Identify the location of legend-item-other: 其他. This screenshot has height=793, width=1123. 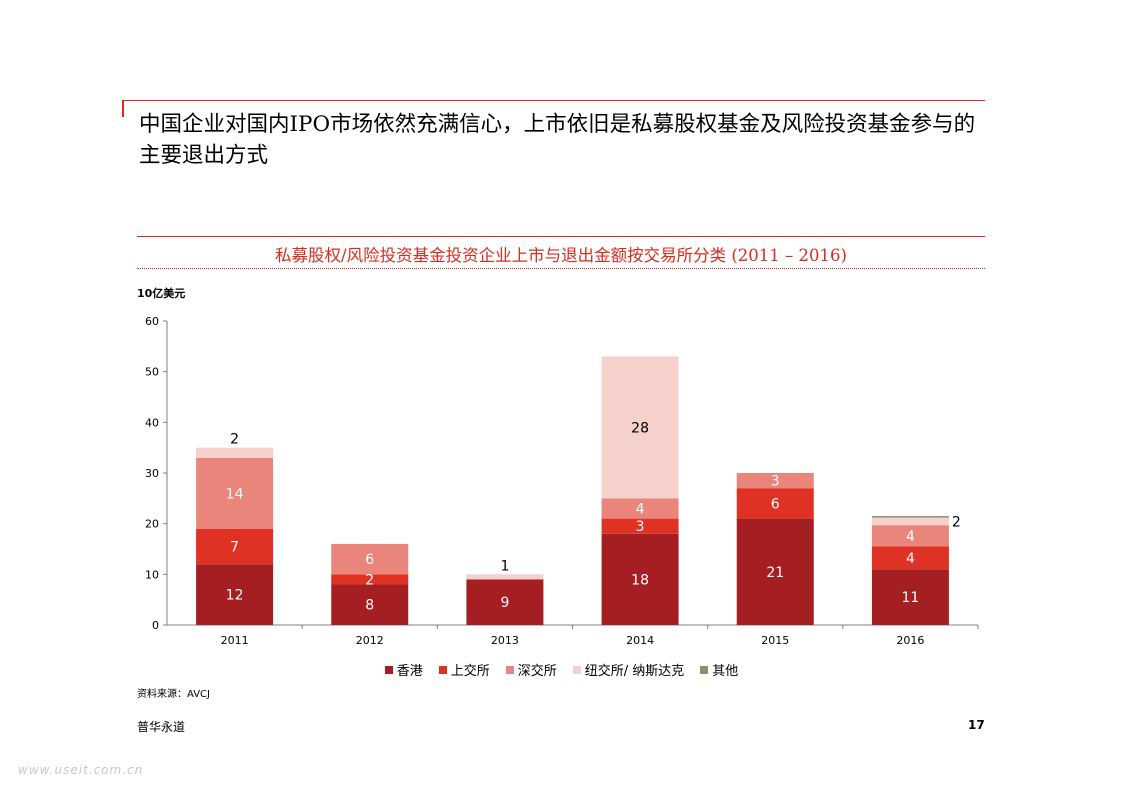
(719, 669).